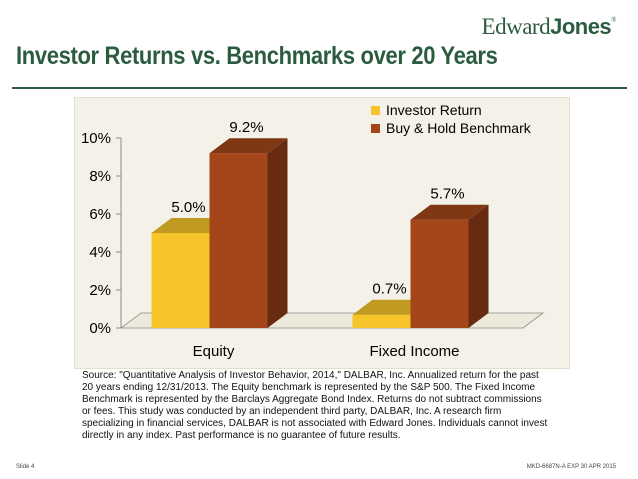  I want to click on logo-text-jones: Jones, so click(581, 26).